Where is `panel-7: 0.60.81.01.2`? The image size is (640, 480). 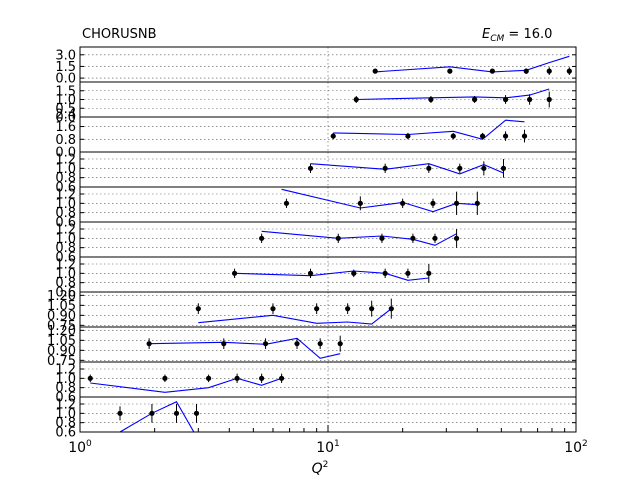
panel-7: 0.60.81.01.2 is located at coordinates (316, 278).